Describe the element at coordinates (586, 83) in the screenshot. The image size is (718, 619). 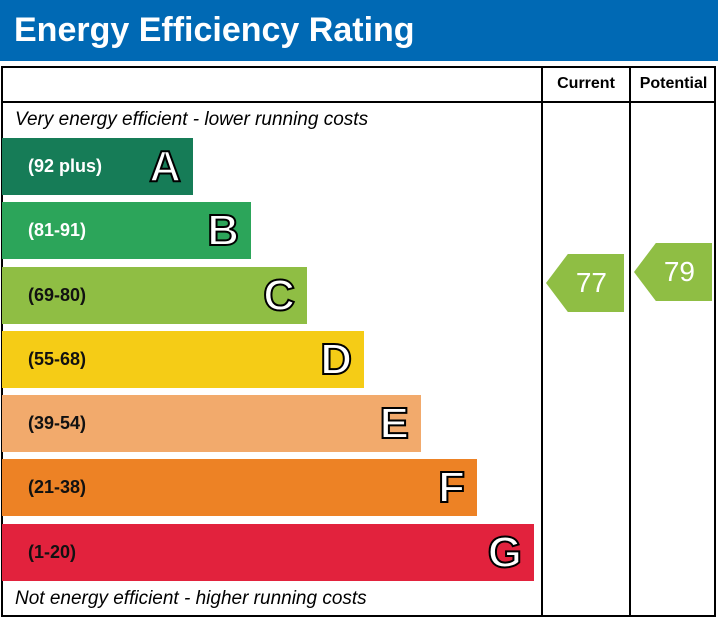
I see `current-header: Current` at that location.